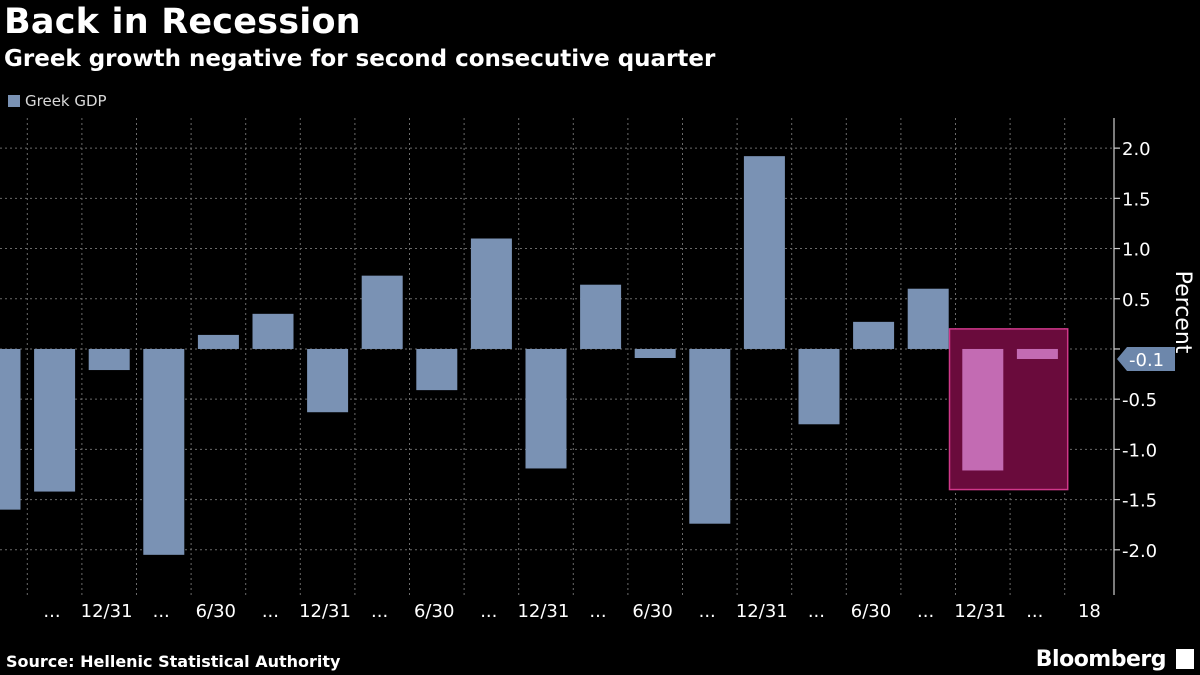  Describe the element at coordinates (1136, 250) in the screenshot. I see `y-tick-label: 1.0` at that location.